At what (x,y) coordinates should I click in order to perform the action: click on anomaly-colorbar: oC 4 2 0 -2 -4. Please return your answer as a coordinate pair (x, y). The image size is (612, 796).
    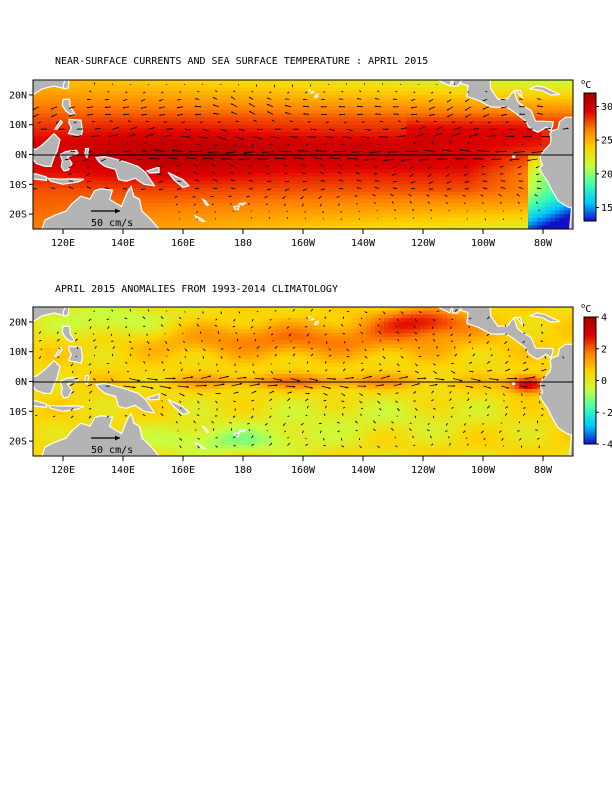
    Looking at the image, I should click on (596, 376).